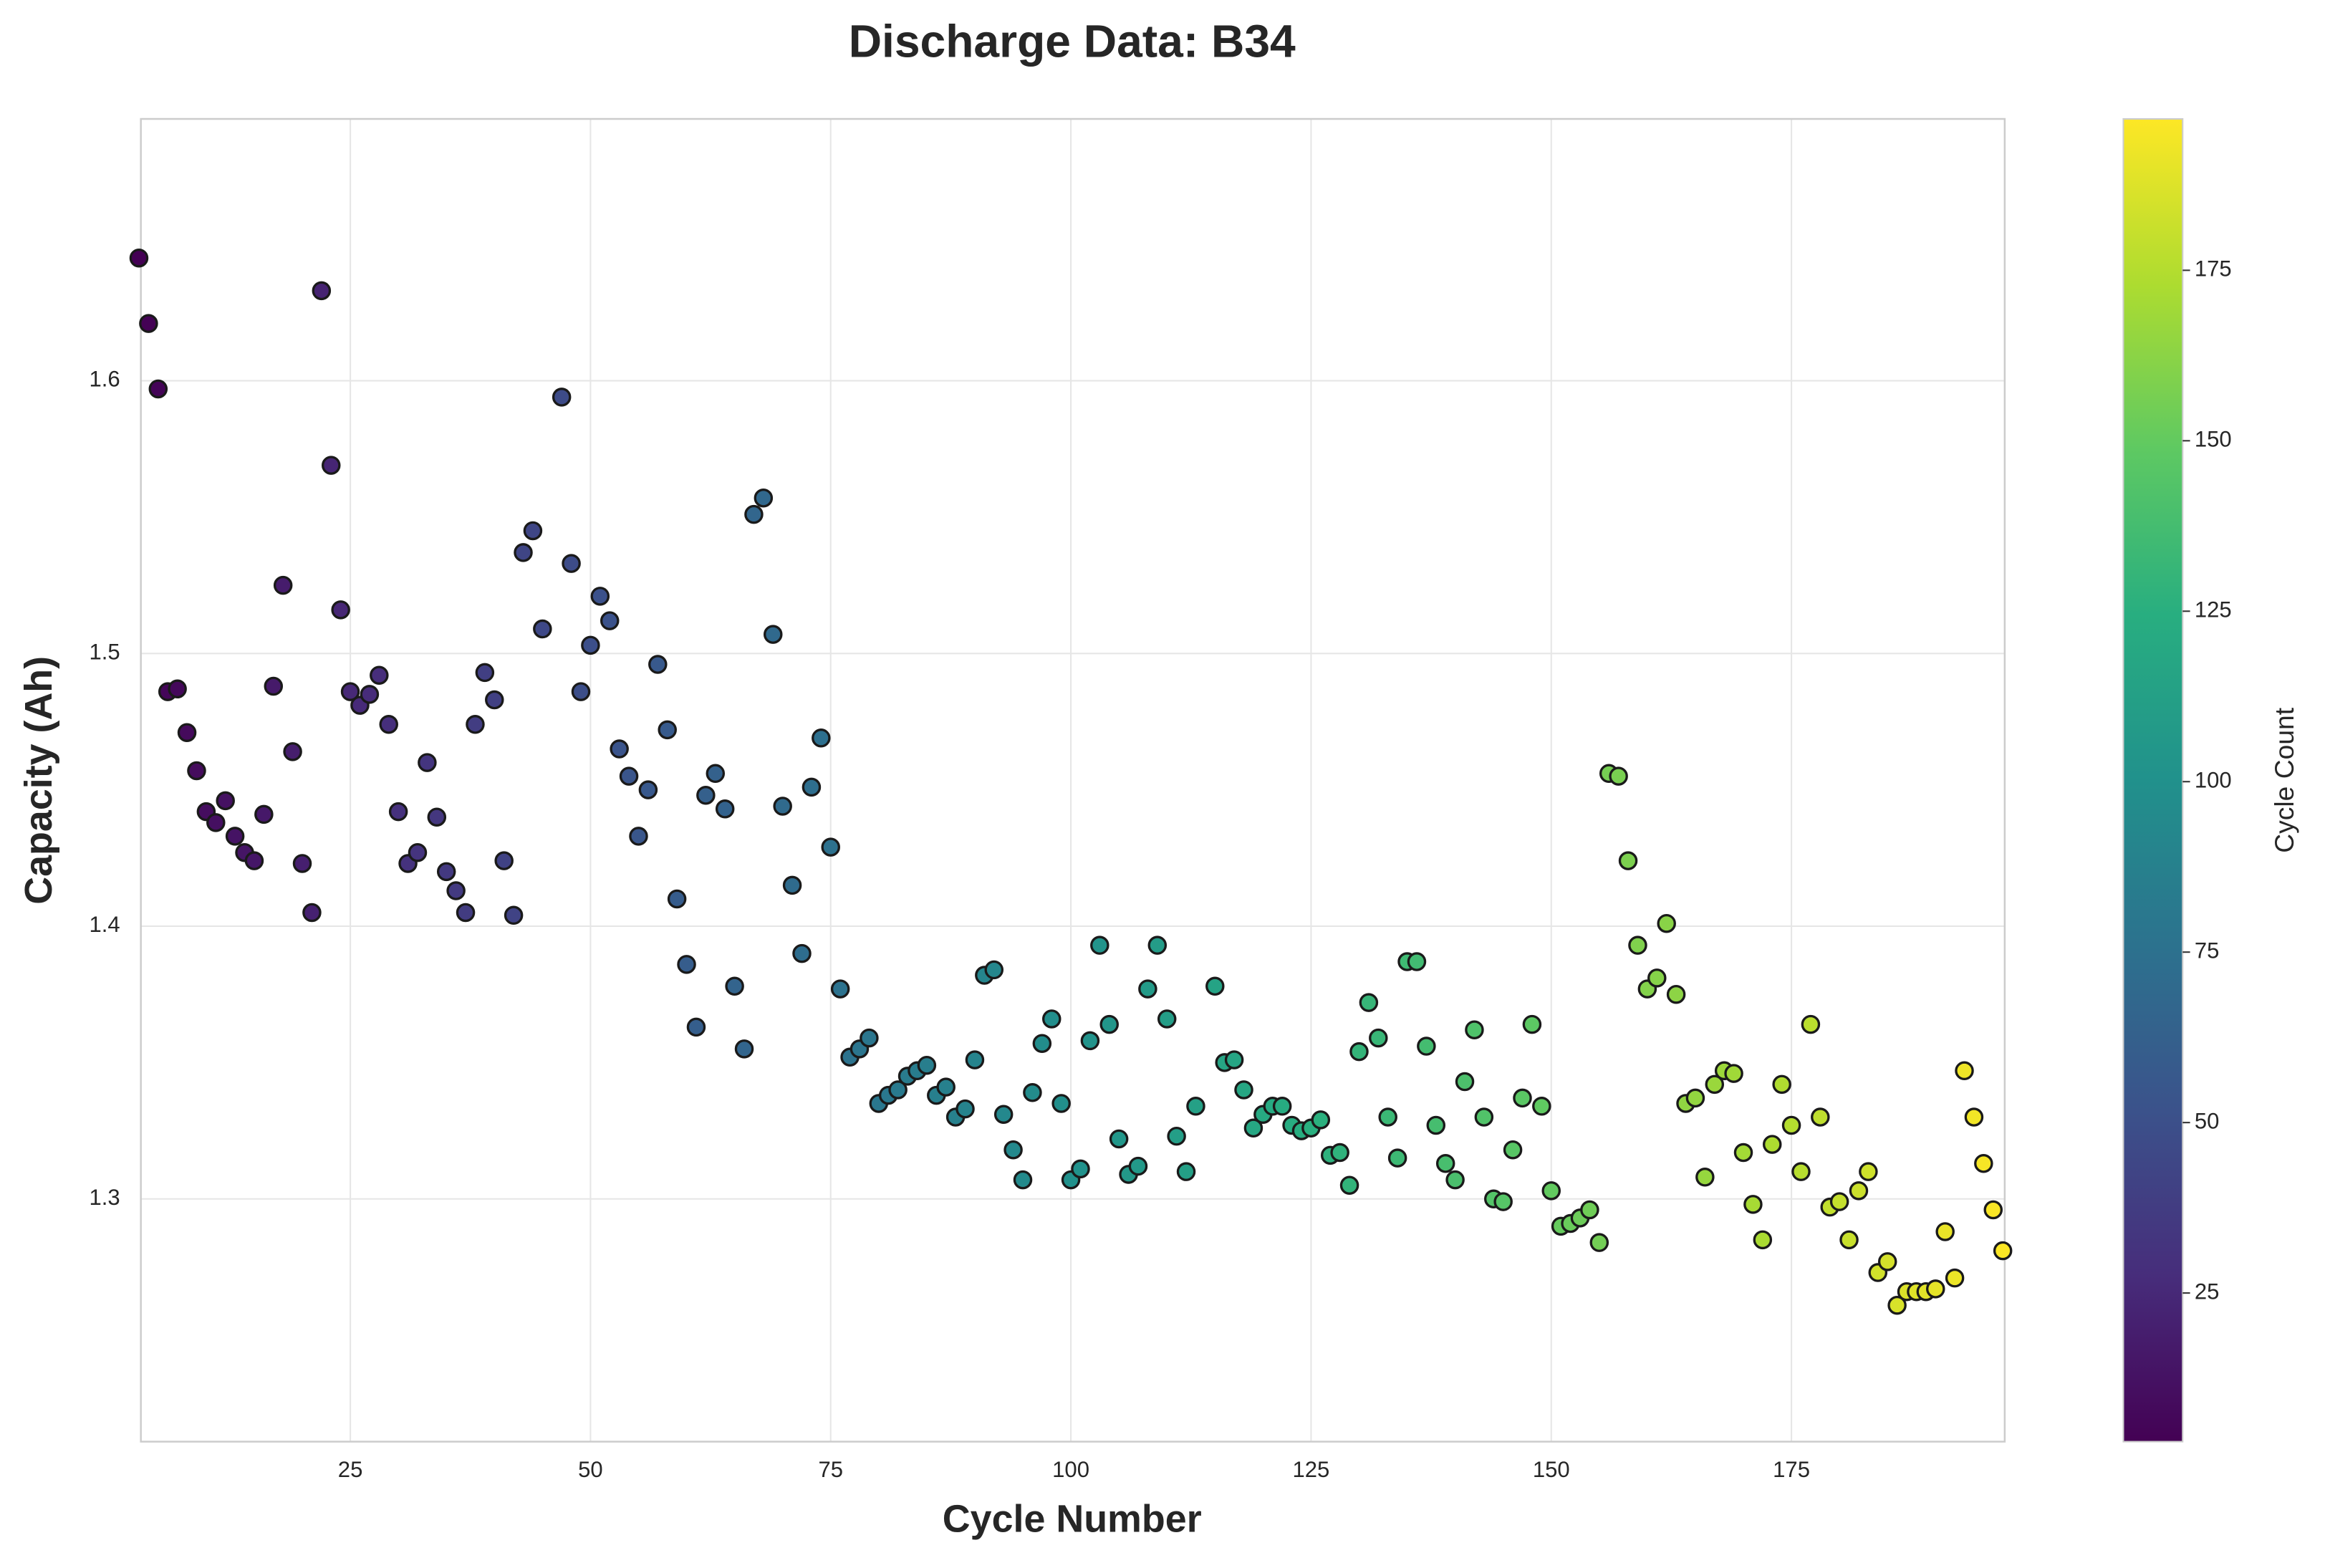  What do you see at coordinates (1070, 1469) in the screenshot?
I see `x-tick-label: 100` at bounding box center [1070, 1469].